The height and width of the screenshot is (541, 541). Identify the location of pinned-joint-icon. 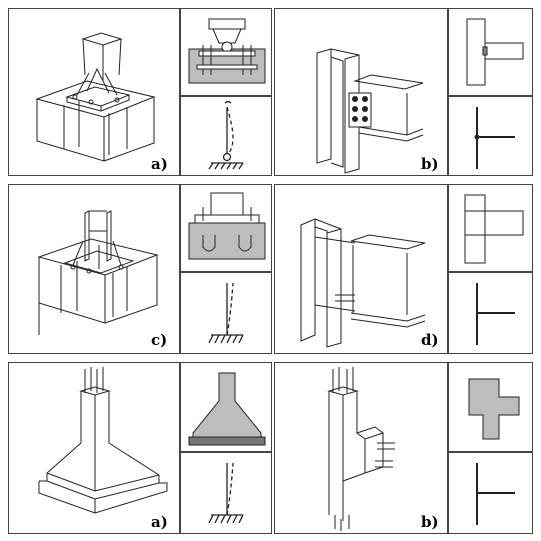
(494, 138).